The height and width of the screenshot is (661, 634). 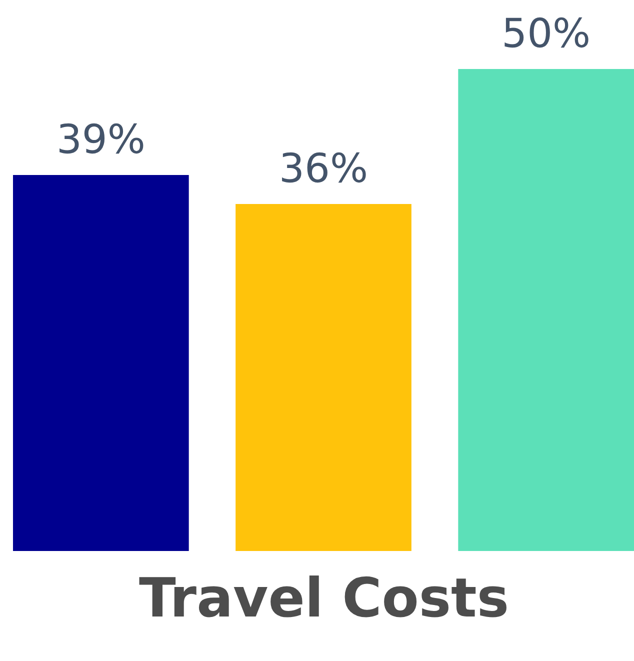 What do you see at coordinates (324, 598) in the screenshot?
I see `x-axis-title: Travel Costs` at bounding box center [324, 598].